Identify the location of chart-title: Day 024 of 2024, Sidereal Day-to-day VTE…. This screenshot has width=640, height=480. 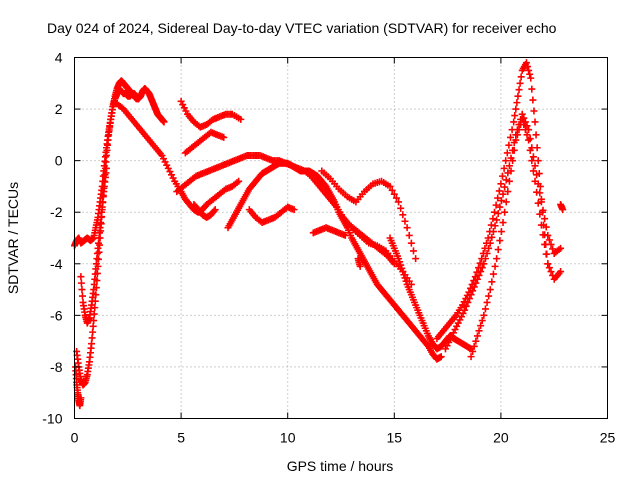
(302, 28).